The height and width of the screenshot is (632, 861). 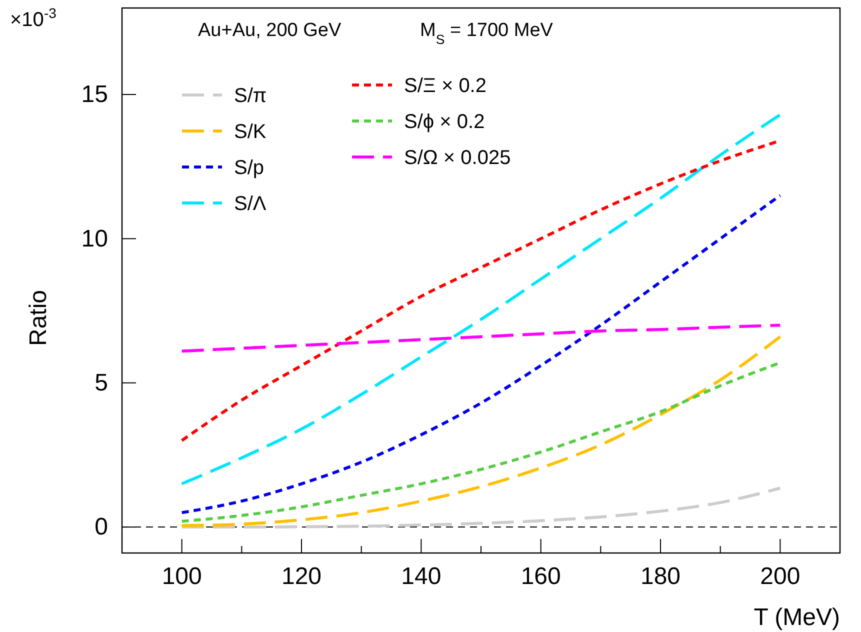 I want to click on legend-label: S/ϕ × 0.2, so click(x=444, y=122).